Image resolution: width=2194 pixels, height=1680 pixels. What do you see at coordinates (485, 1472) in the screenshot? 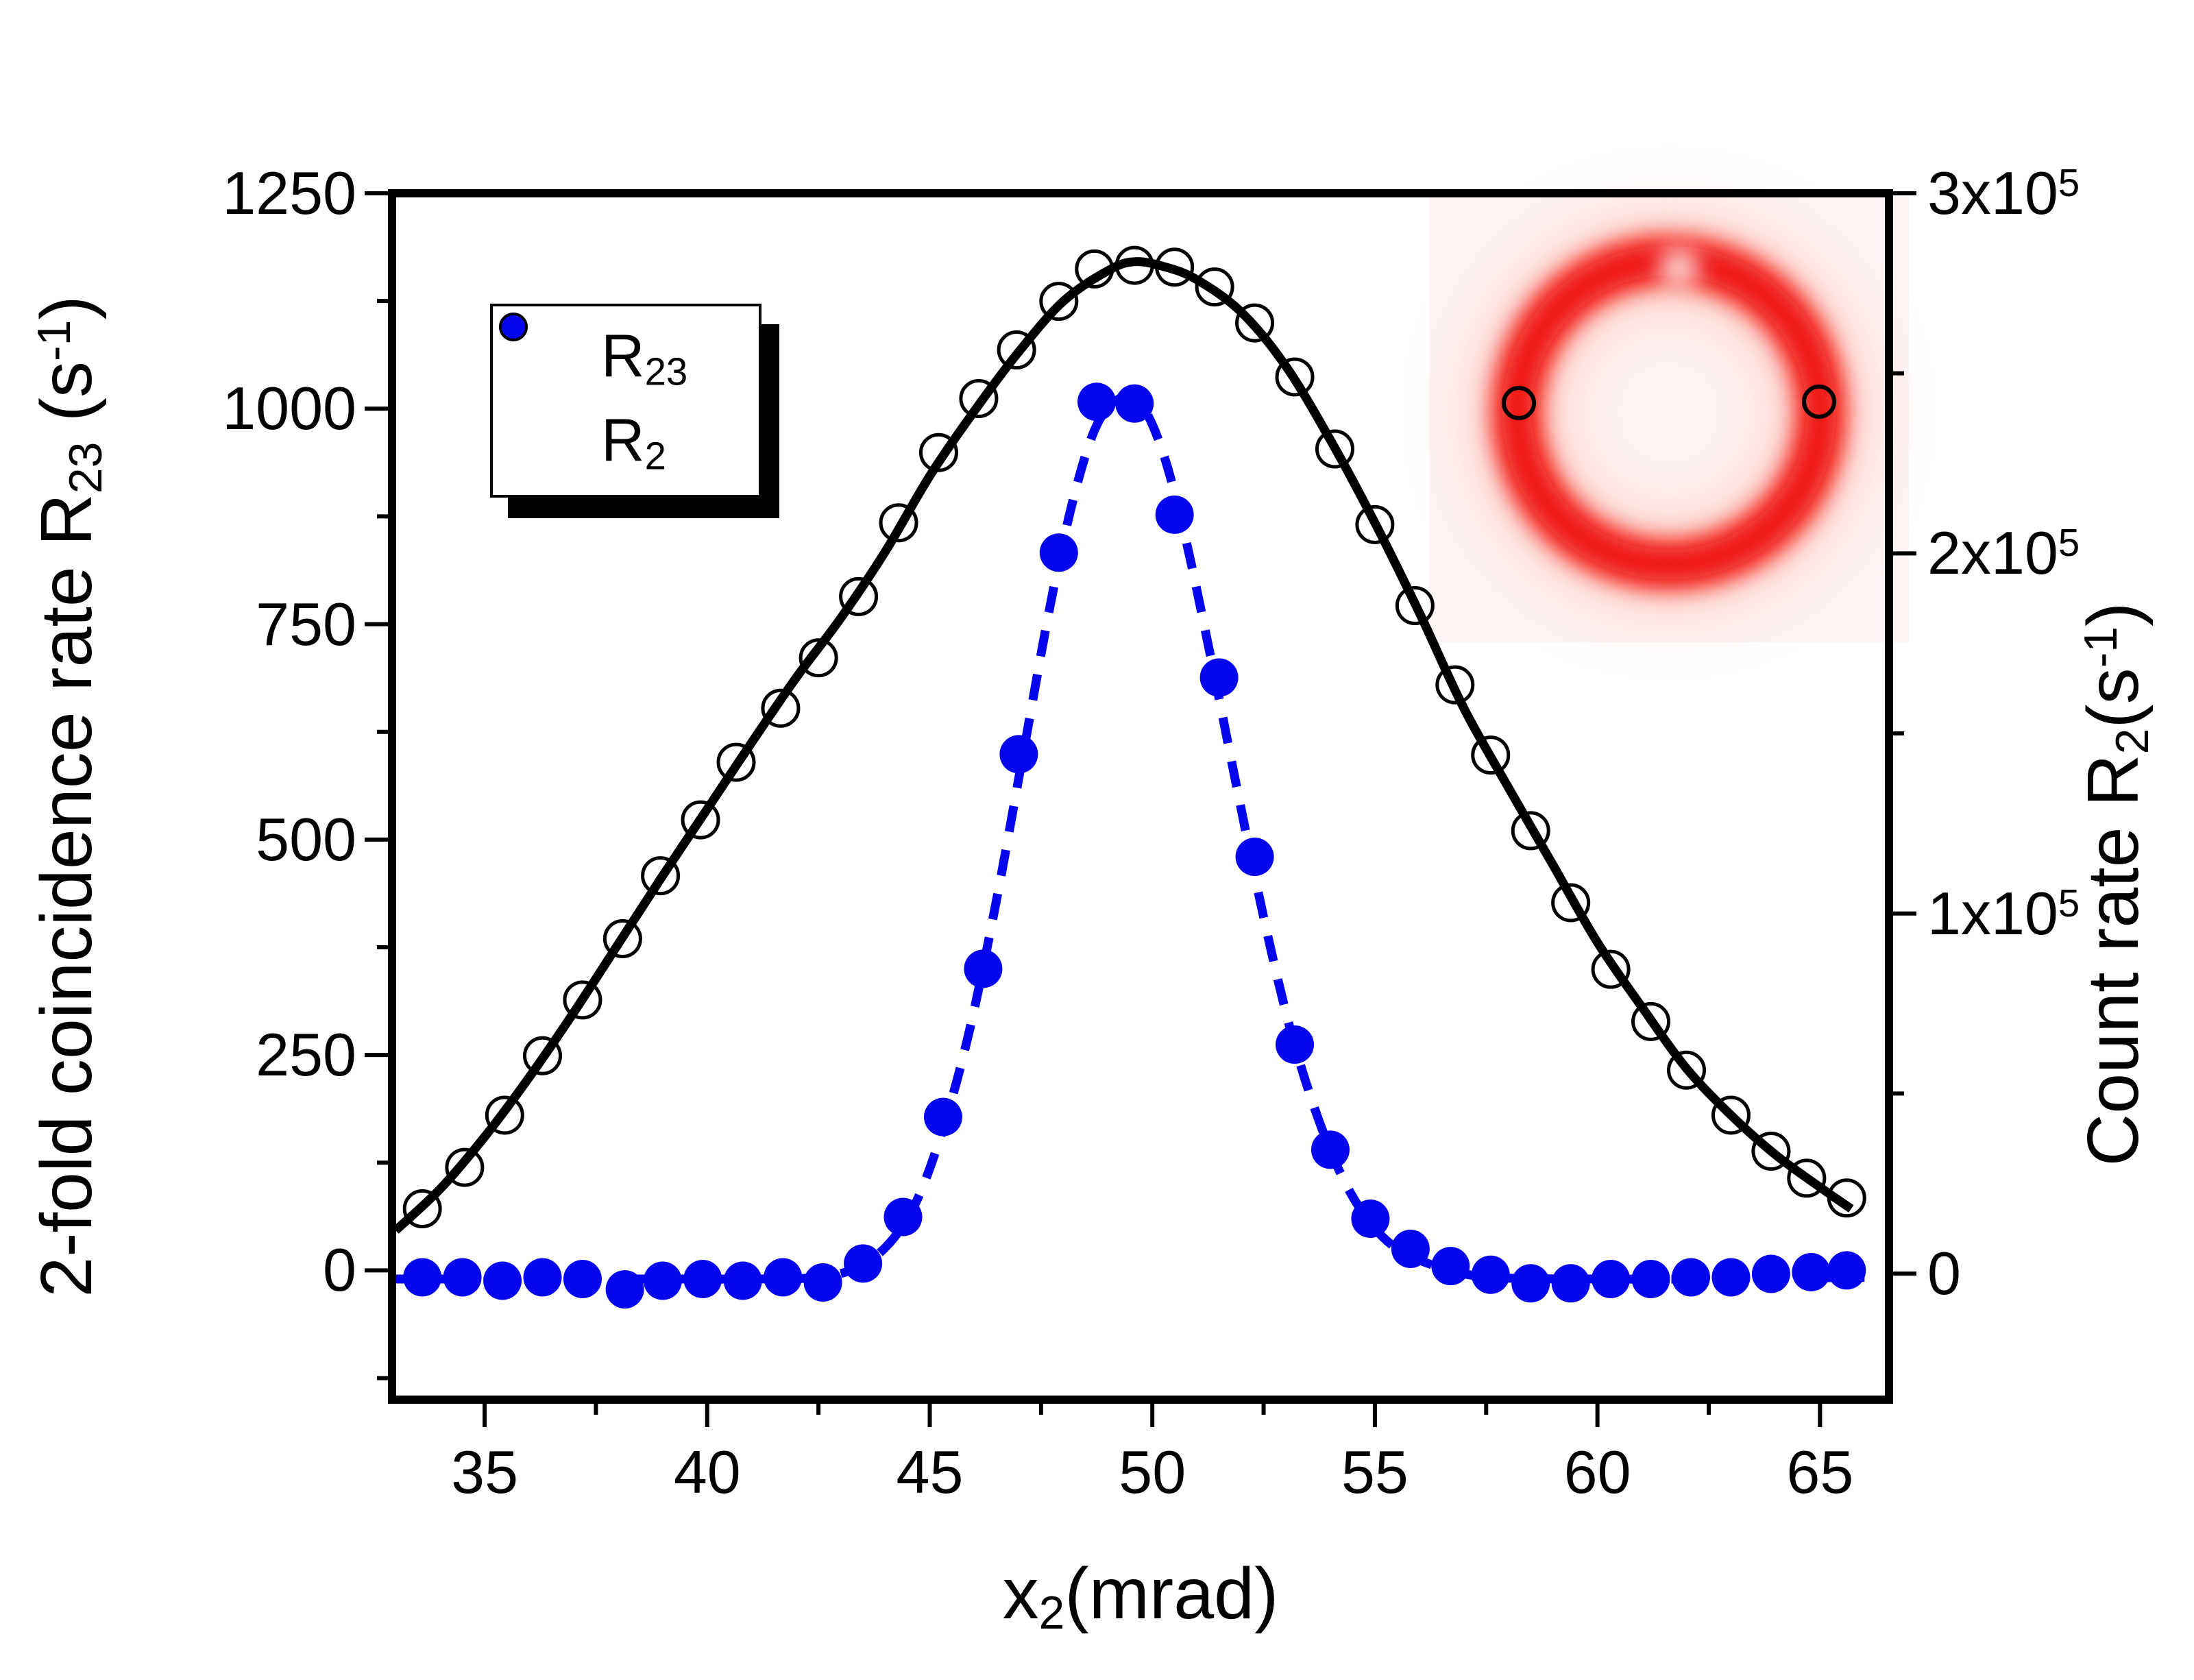
I see `x-tick-label: 35` at bounding box center [485, 1472].